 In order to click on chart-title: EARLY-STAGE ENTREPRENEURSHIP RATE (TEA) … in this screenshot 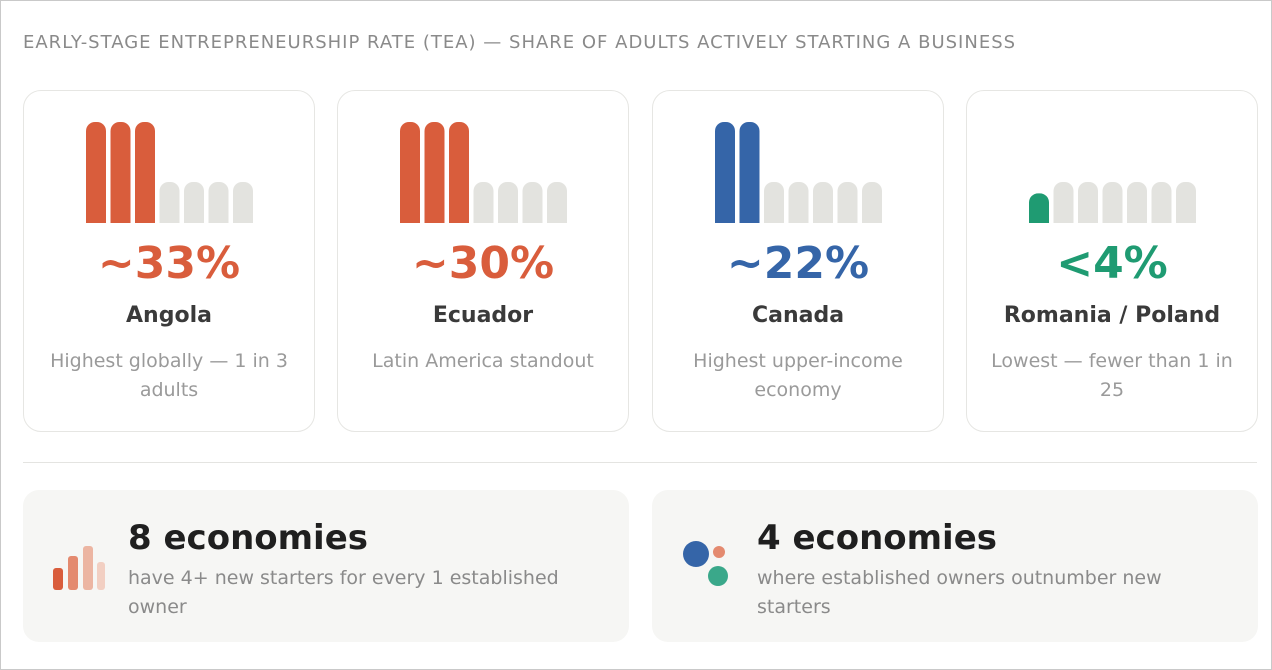, I will do `click(520, 42)`.